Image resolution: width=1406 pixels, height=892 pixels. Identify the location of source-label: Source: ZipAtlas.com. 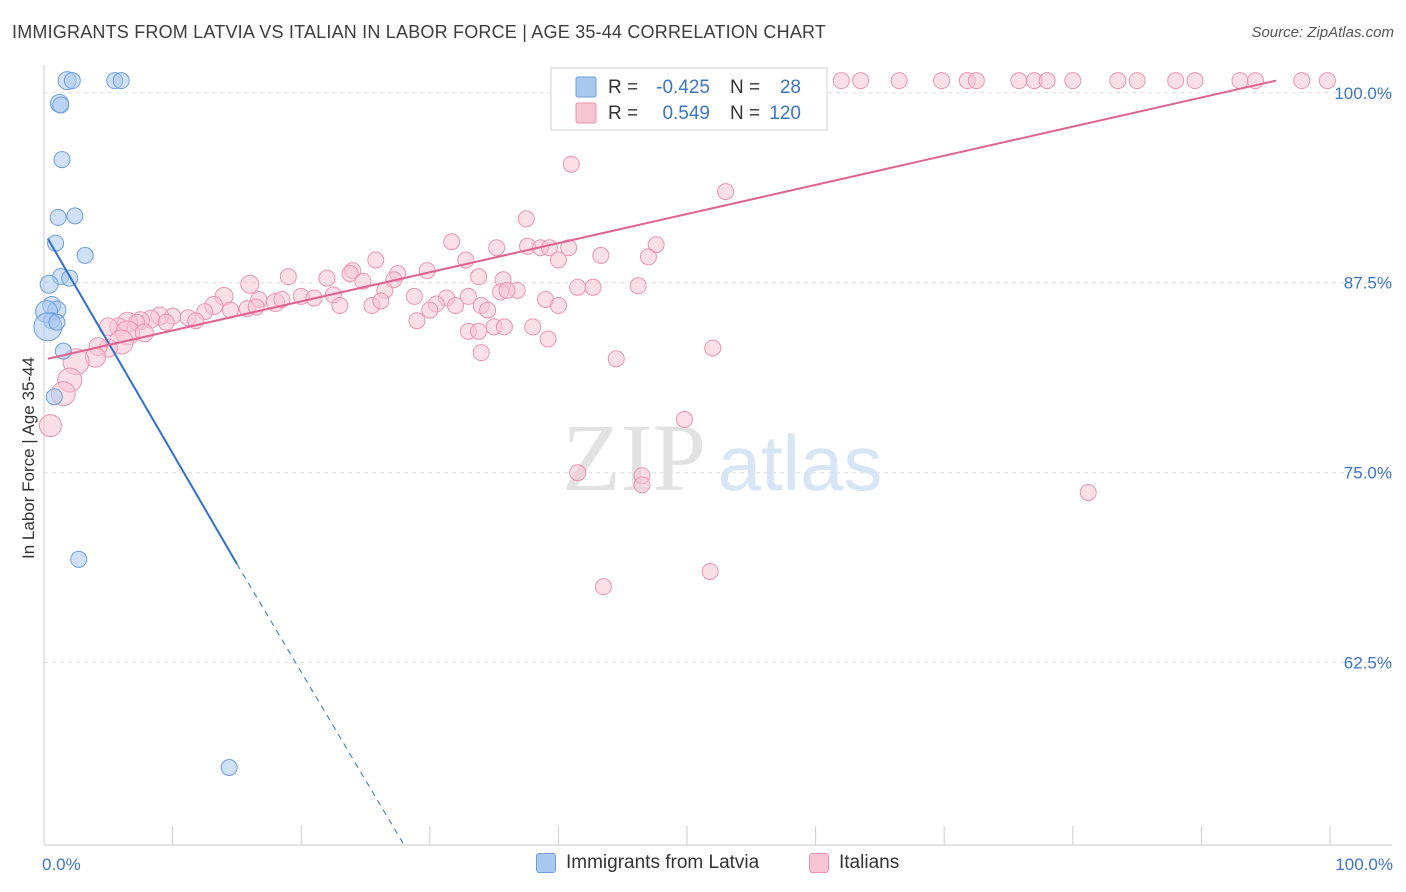
(1322, 32).